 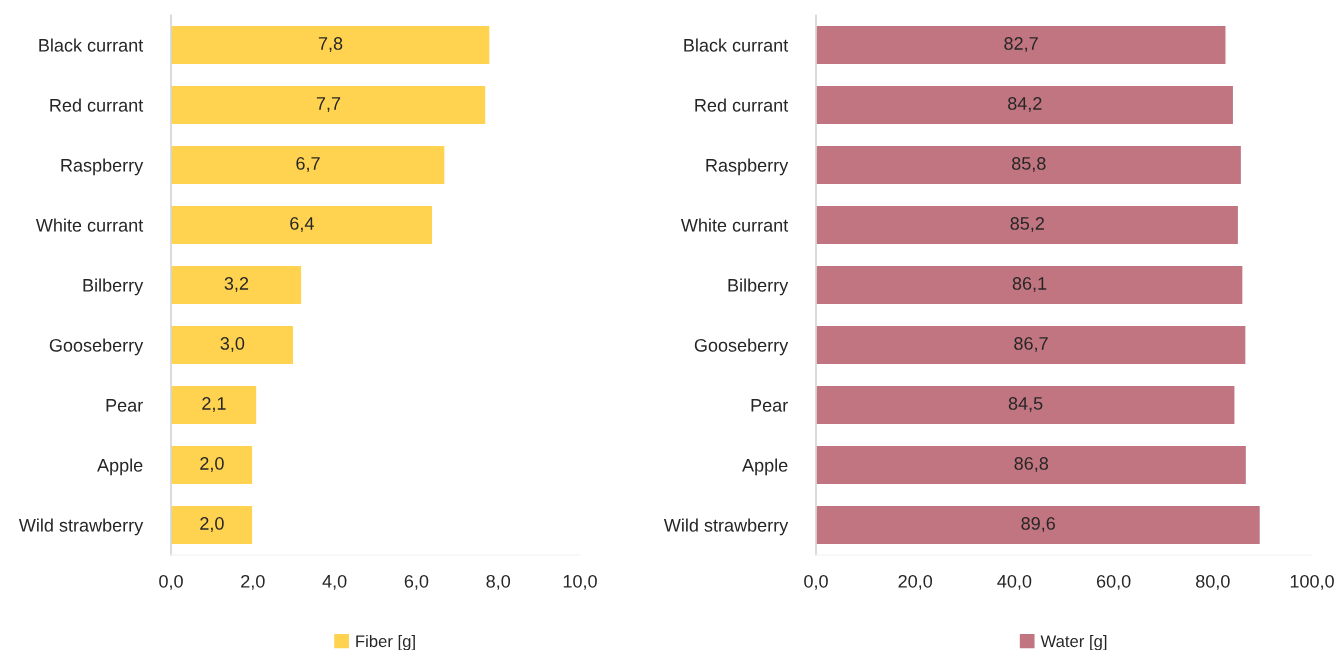 What do you see at coordinates (1025, 404) in the screenshot?
I see `data-label: 84,5` at bounding box center [1025, 404].